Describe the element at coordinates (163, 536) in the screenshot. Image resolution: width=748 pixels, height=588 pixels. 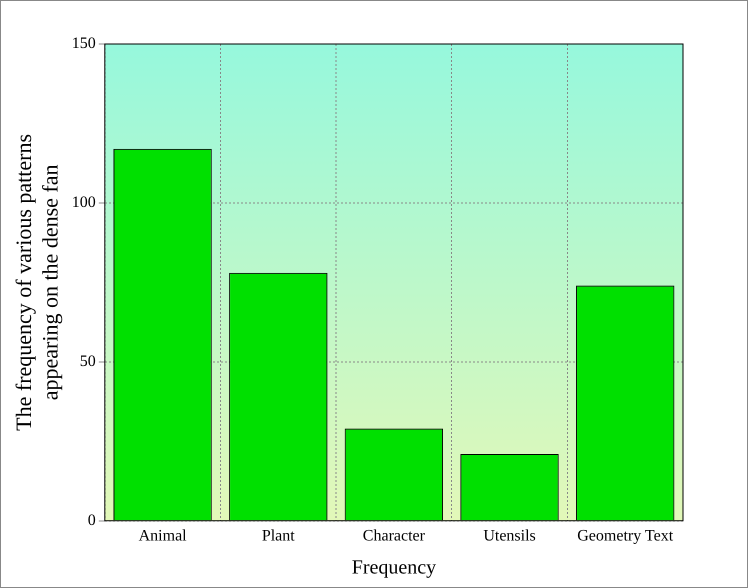
I see `x-tick-label: Animal` at that location.